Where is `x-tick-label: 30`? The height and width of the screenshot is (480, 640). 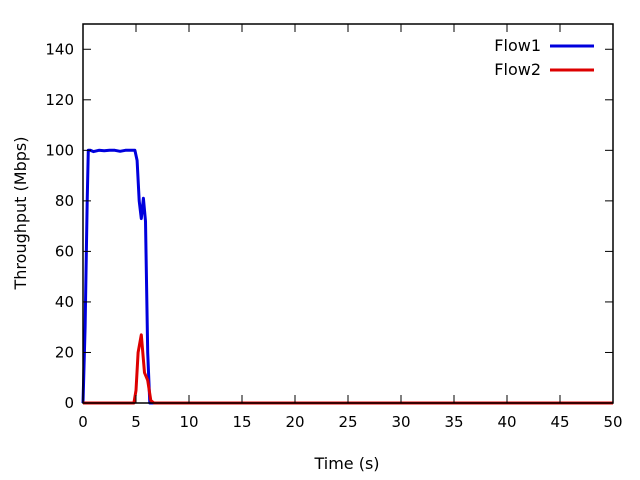
x-tick-label: 30 is located at coordinates (400, 422).